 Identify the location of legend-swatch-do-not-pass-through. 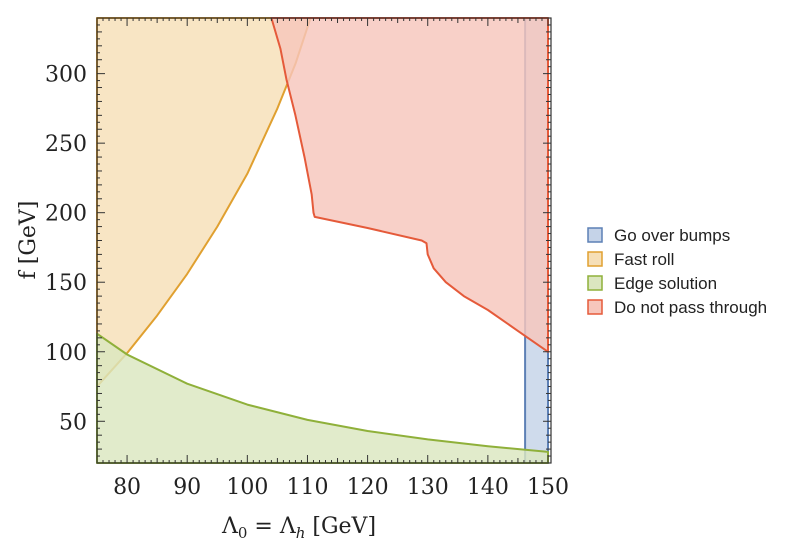
(595, 307).